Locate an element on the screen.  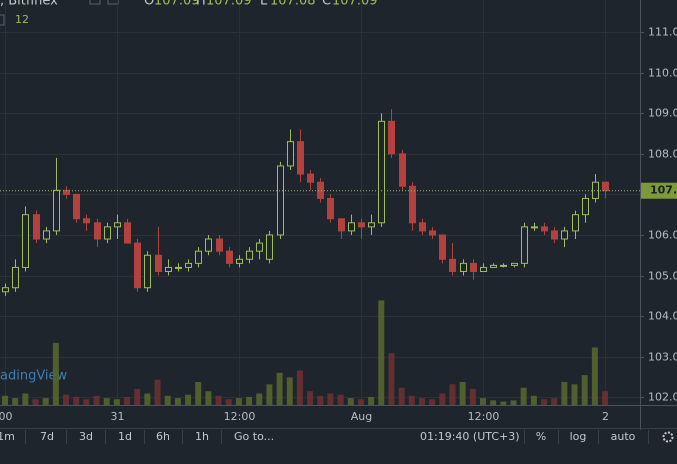
chart-title: , Bitfinex is located at coordinates (29, 4).